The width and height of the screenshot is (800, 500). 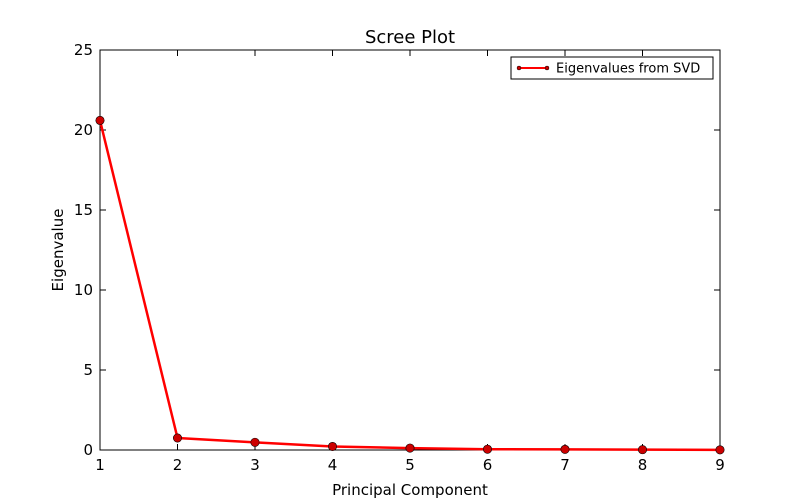 I want to click on legend-marker-right, so click(x=547, y=68).